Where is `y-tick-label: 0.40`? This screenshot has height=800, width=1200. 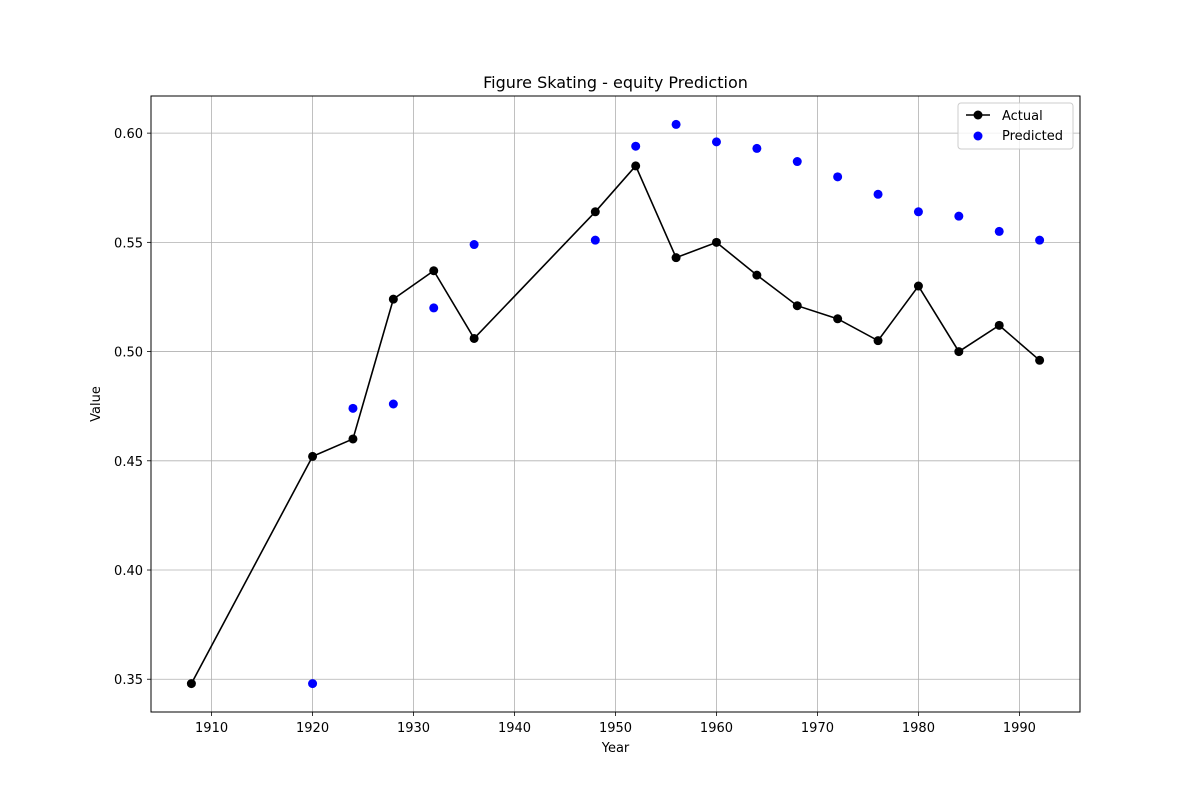
y-tick-label: 0.40 is located at coordinates (128, 571).